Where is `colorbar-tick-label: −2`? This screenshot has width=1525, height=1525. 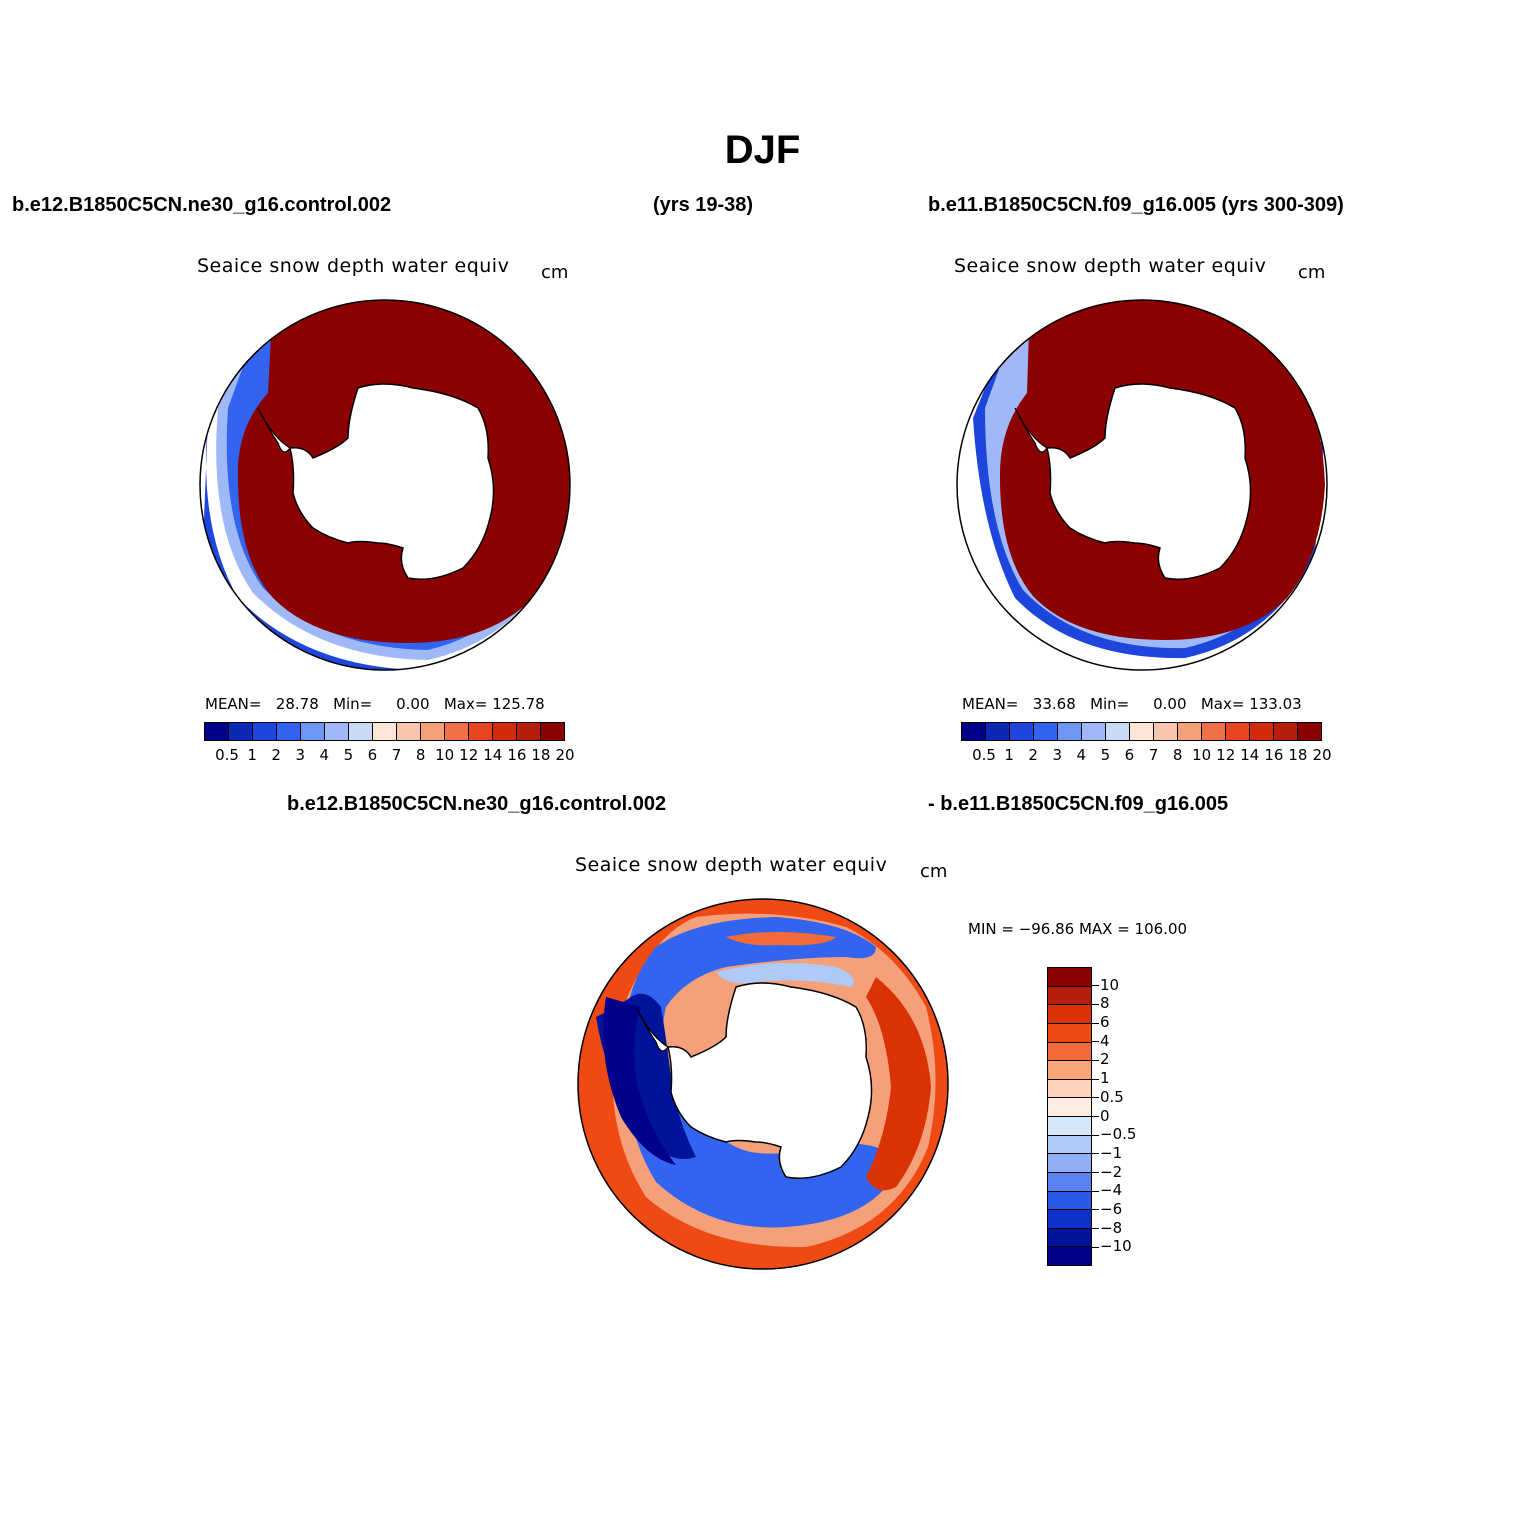 colorbar-tick-label: −2 is located at coordinates (1111, 1171).